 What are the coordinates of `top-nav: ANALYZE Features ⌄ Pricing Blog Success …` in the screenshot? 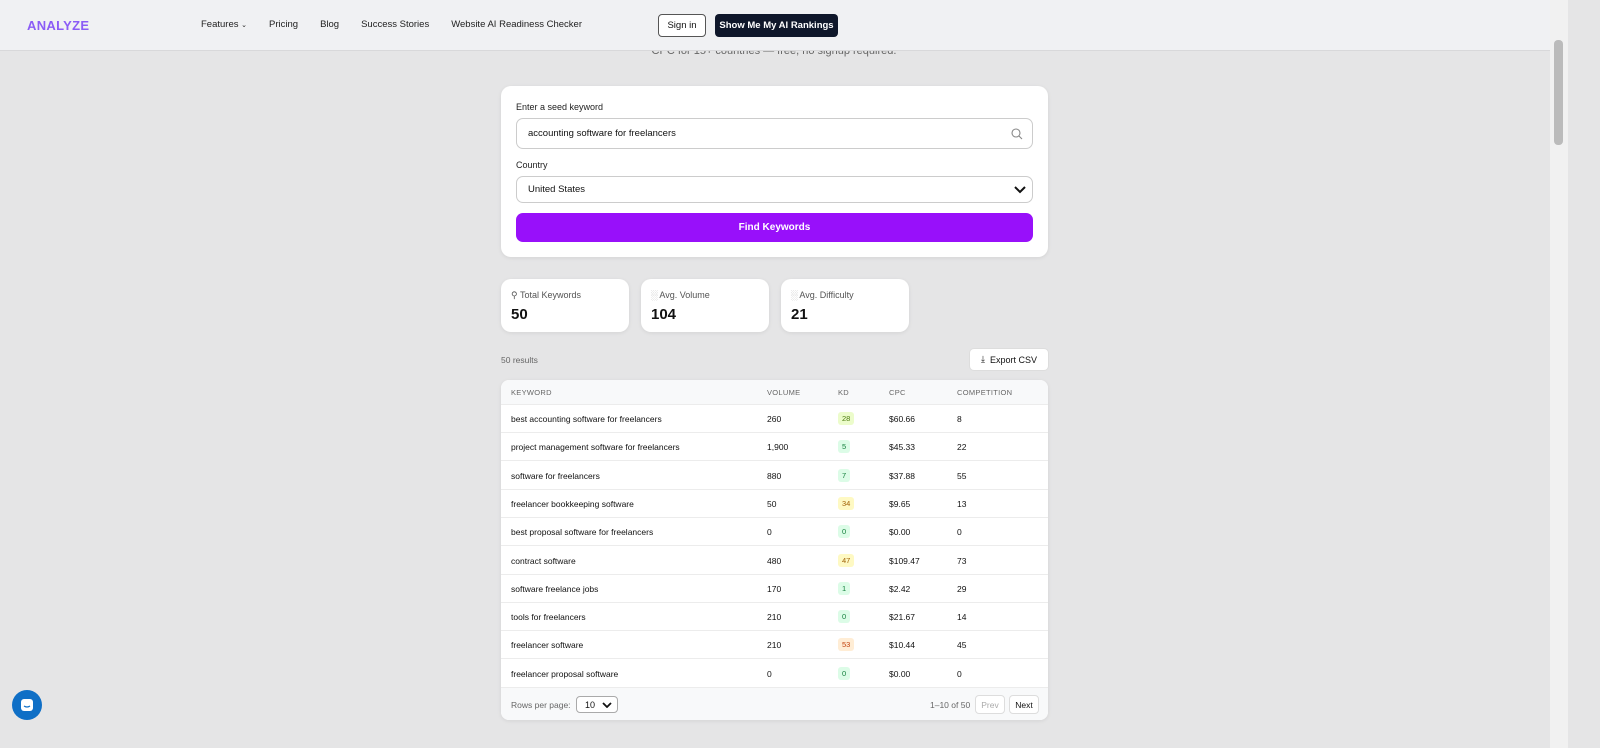 It's located at (775, 25).